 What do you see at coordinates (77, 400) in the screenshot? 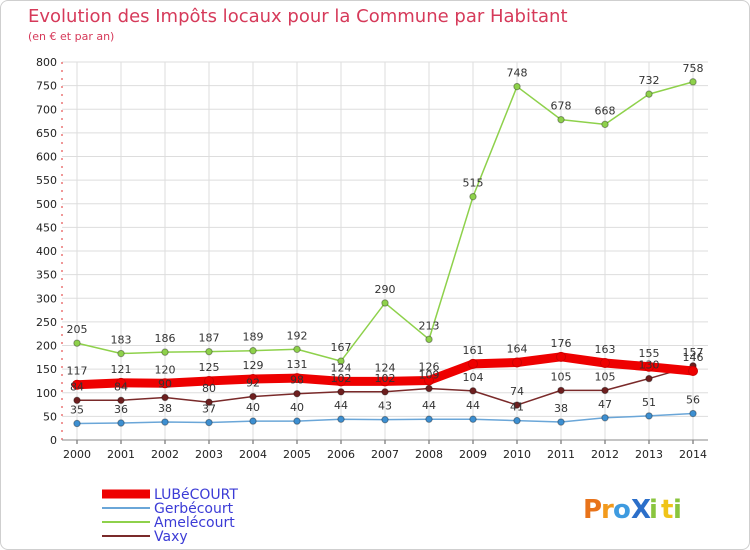
I see `marker-vaxy-2000` at bounding box center [77, 400].